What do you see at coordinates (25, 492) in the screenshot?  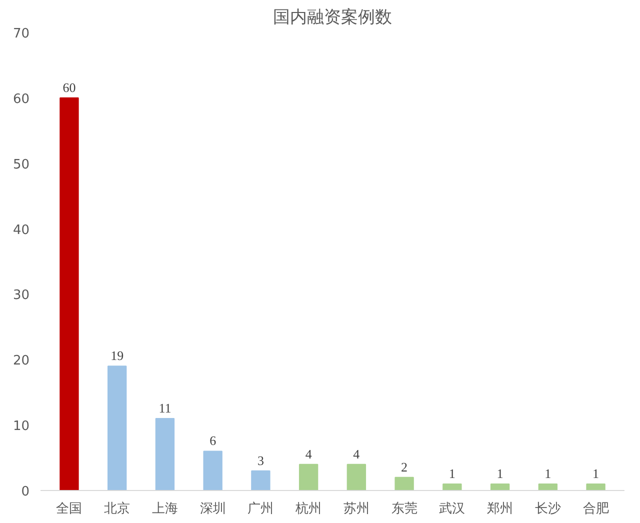 I see `y-tick-label: 0` at bounding box center [25, 492].